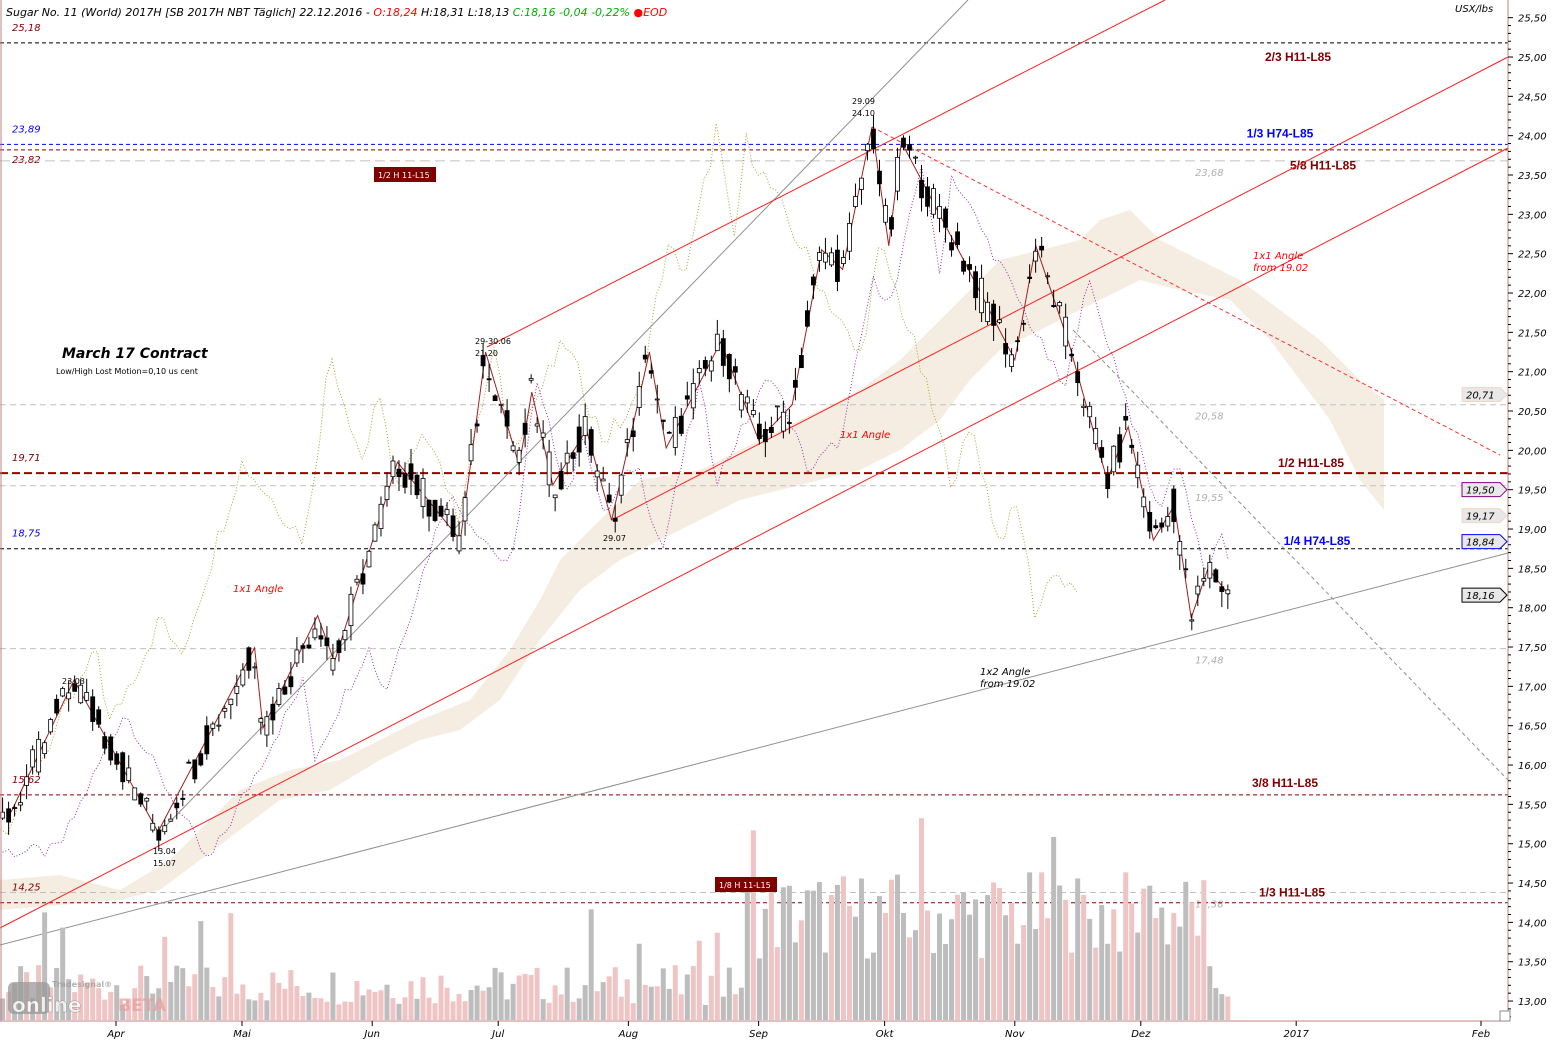 This screenshot has height=1041, width=1556. Describe the element at coordinates (1317, 541) in the screenshot. I see `fib-level-label: 1/4 H74-L85` at that location.